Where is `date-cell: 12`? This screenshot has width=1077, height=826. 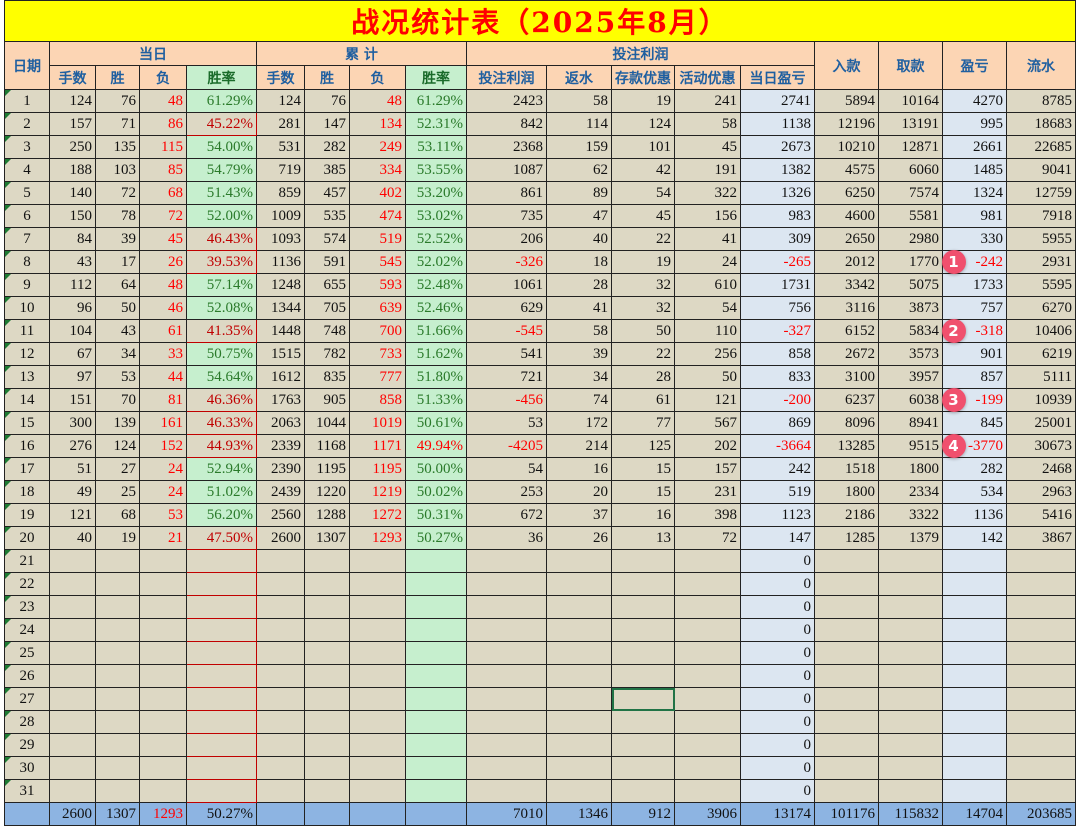
date-cell: 12 is located at coordinates (27, 354).